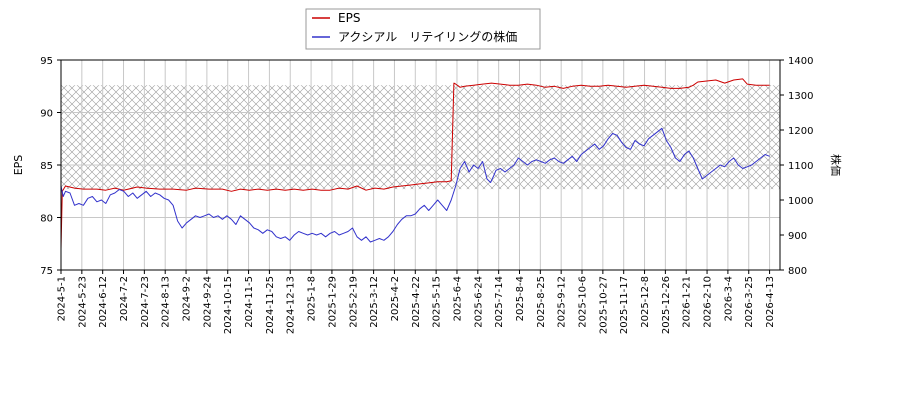  What do you see at coordinates (800, 166) in the screenshot?
I see `y-right-tick-label: 1100` at bounding box center [800, 166].